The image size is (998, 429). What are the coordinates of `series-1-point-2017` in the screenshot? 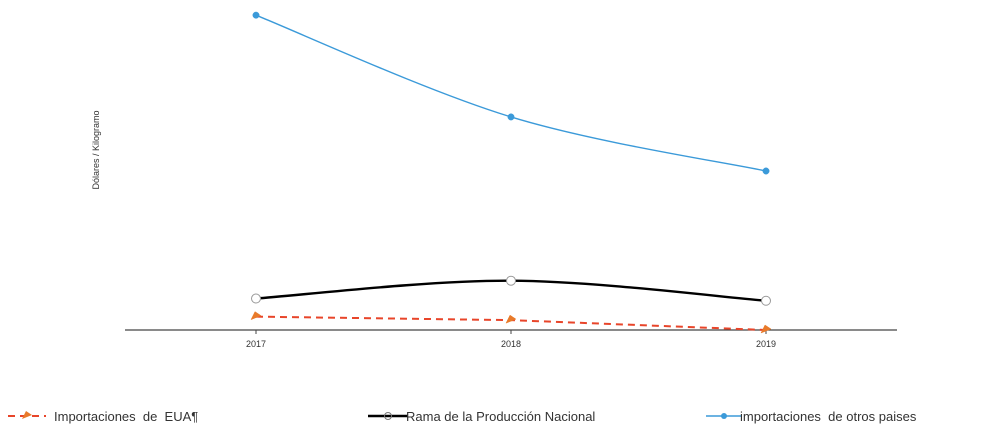 It's located at (256, 298).